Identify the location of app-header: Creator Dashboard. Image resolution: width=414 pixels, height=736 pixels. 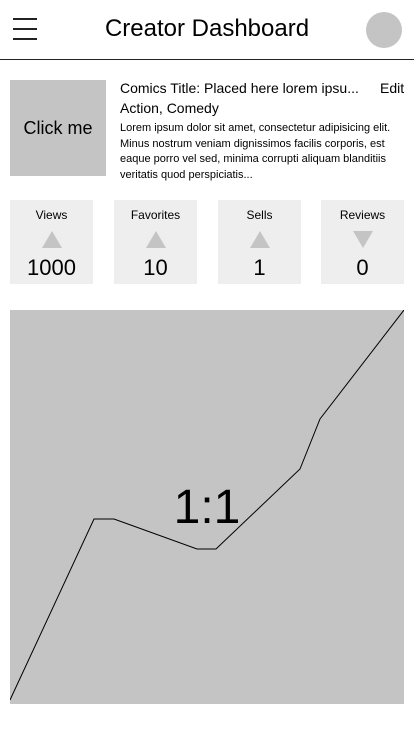
(207, 30).